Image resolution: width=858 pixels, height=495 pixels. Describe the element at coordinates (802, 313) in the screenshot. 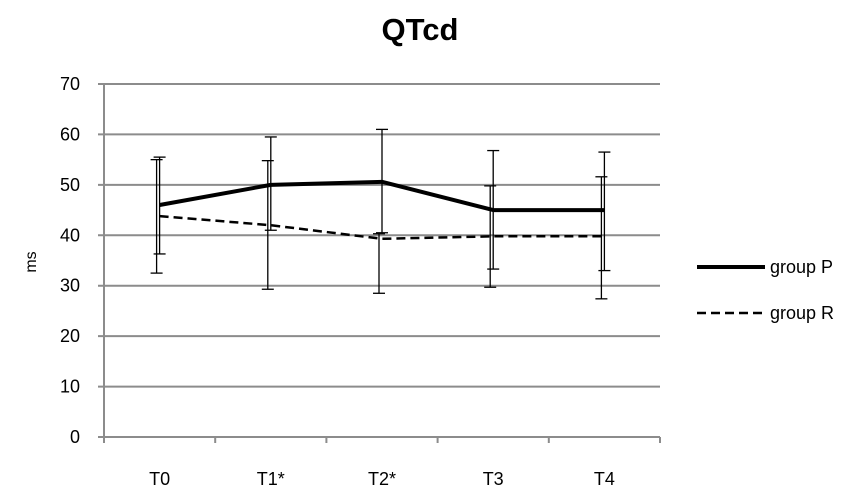

I see `legend-label: group R` at that location.